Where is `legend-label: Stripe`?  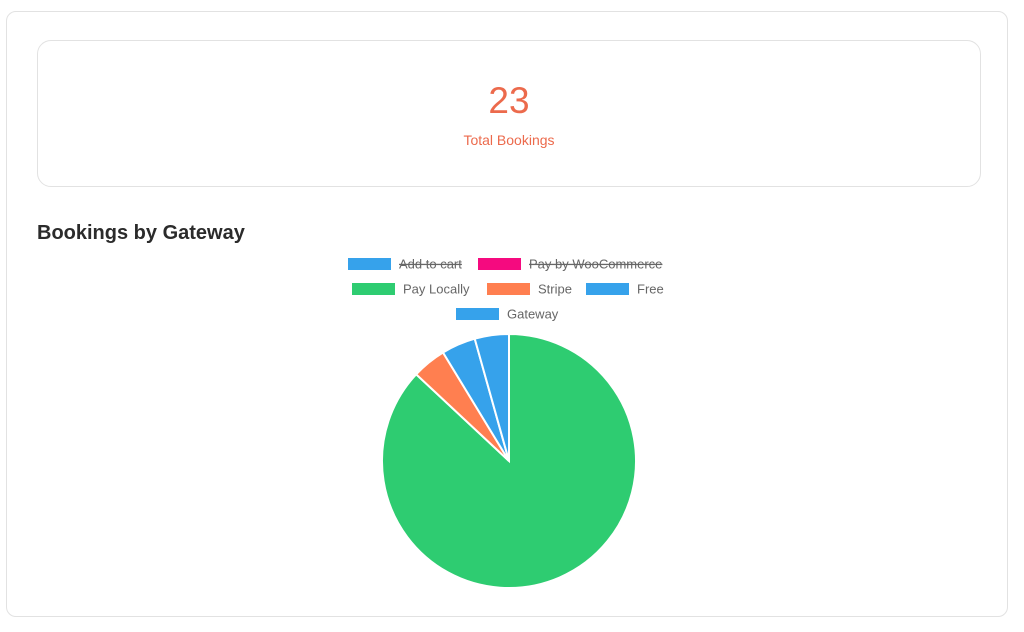
legend-label: Stripe is located at coordinates (555, 288).